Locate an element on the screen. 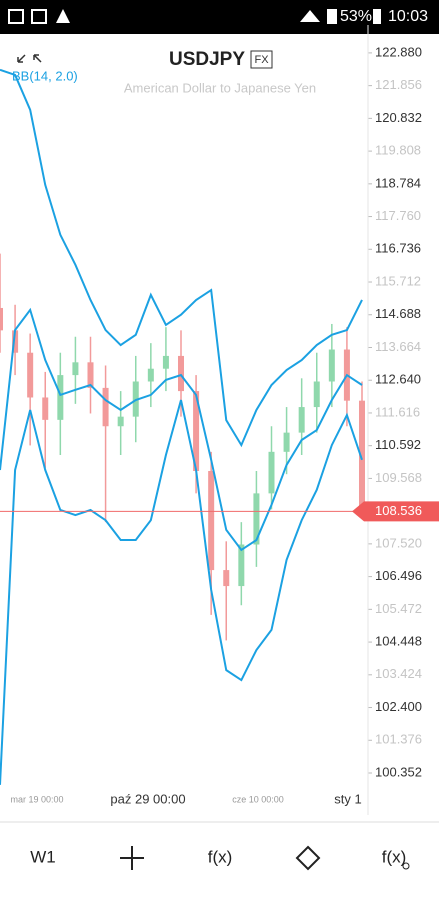 This screenshot has width=439, height=905. y-tick-label: 111.616 is located at coordinates (397, 411).